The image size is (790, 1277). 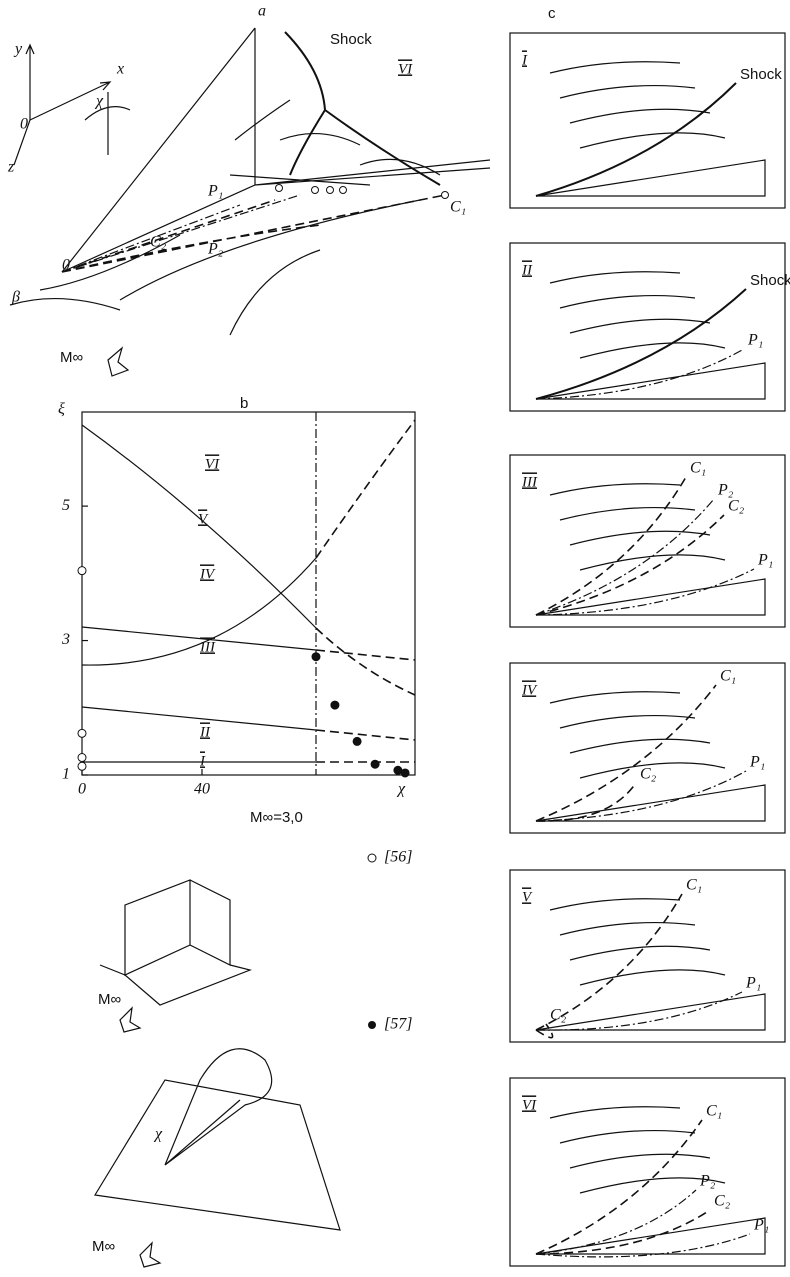 What do you see at coordinates (202, 789) in the screenshot?
I see `x-tick-label: 40` at bounding box center [202, 789].